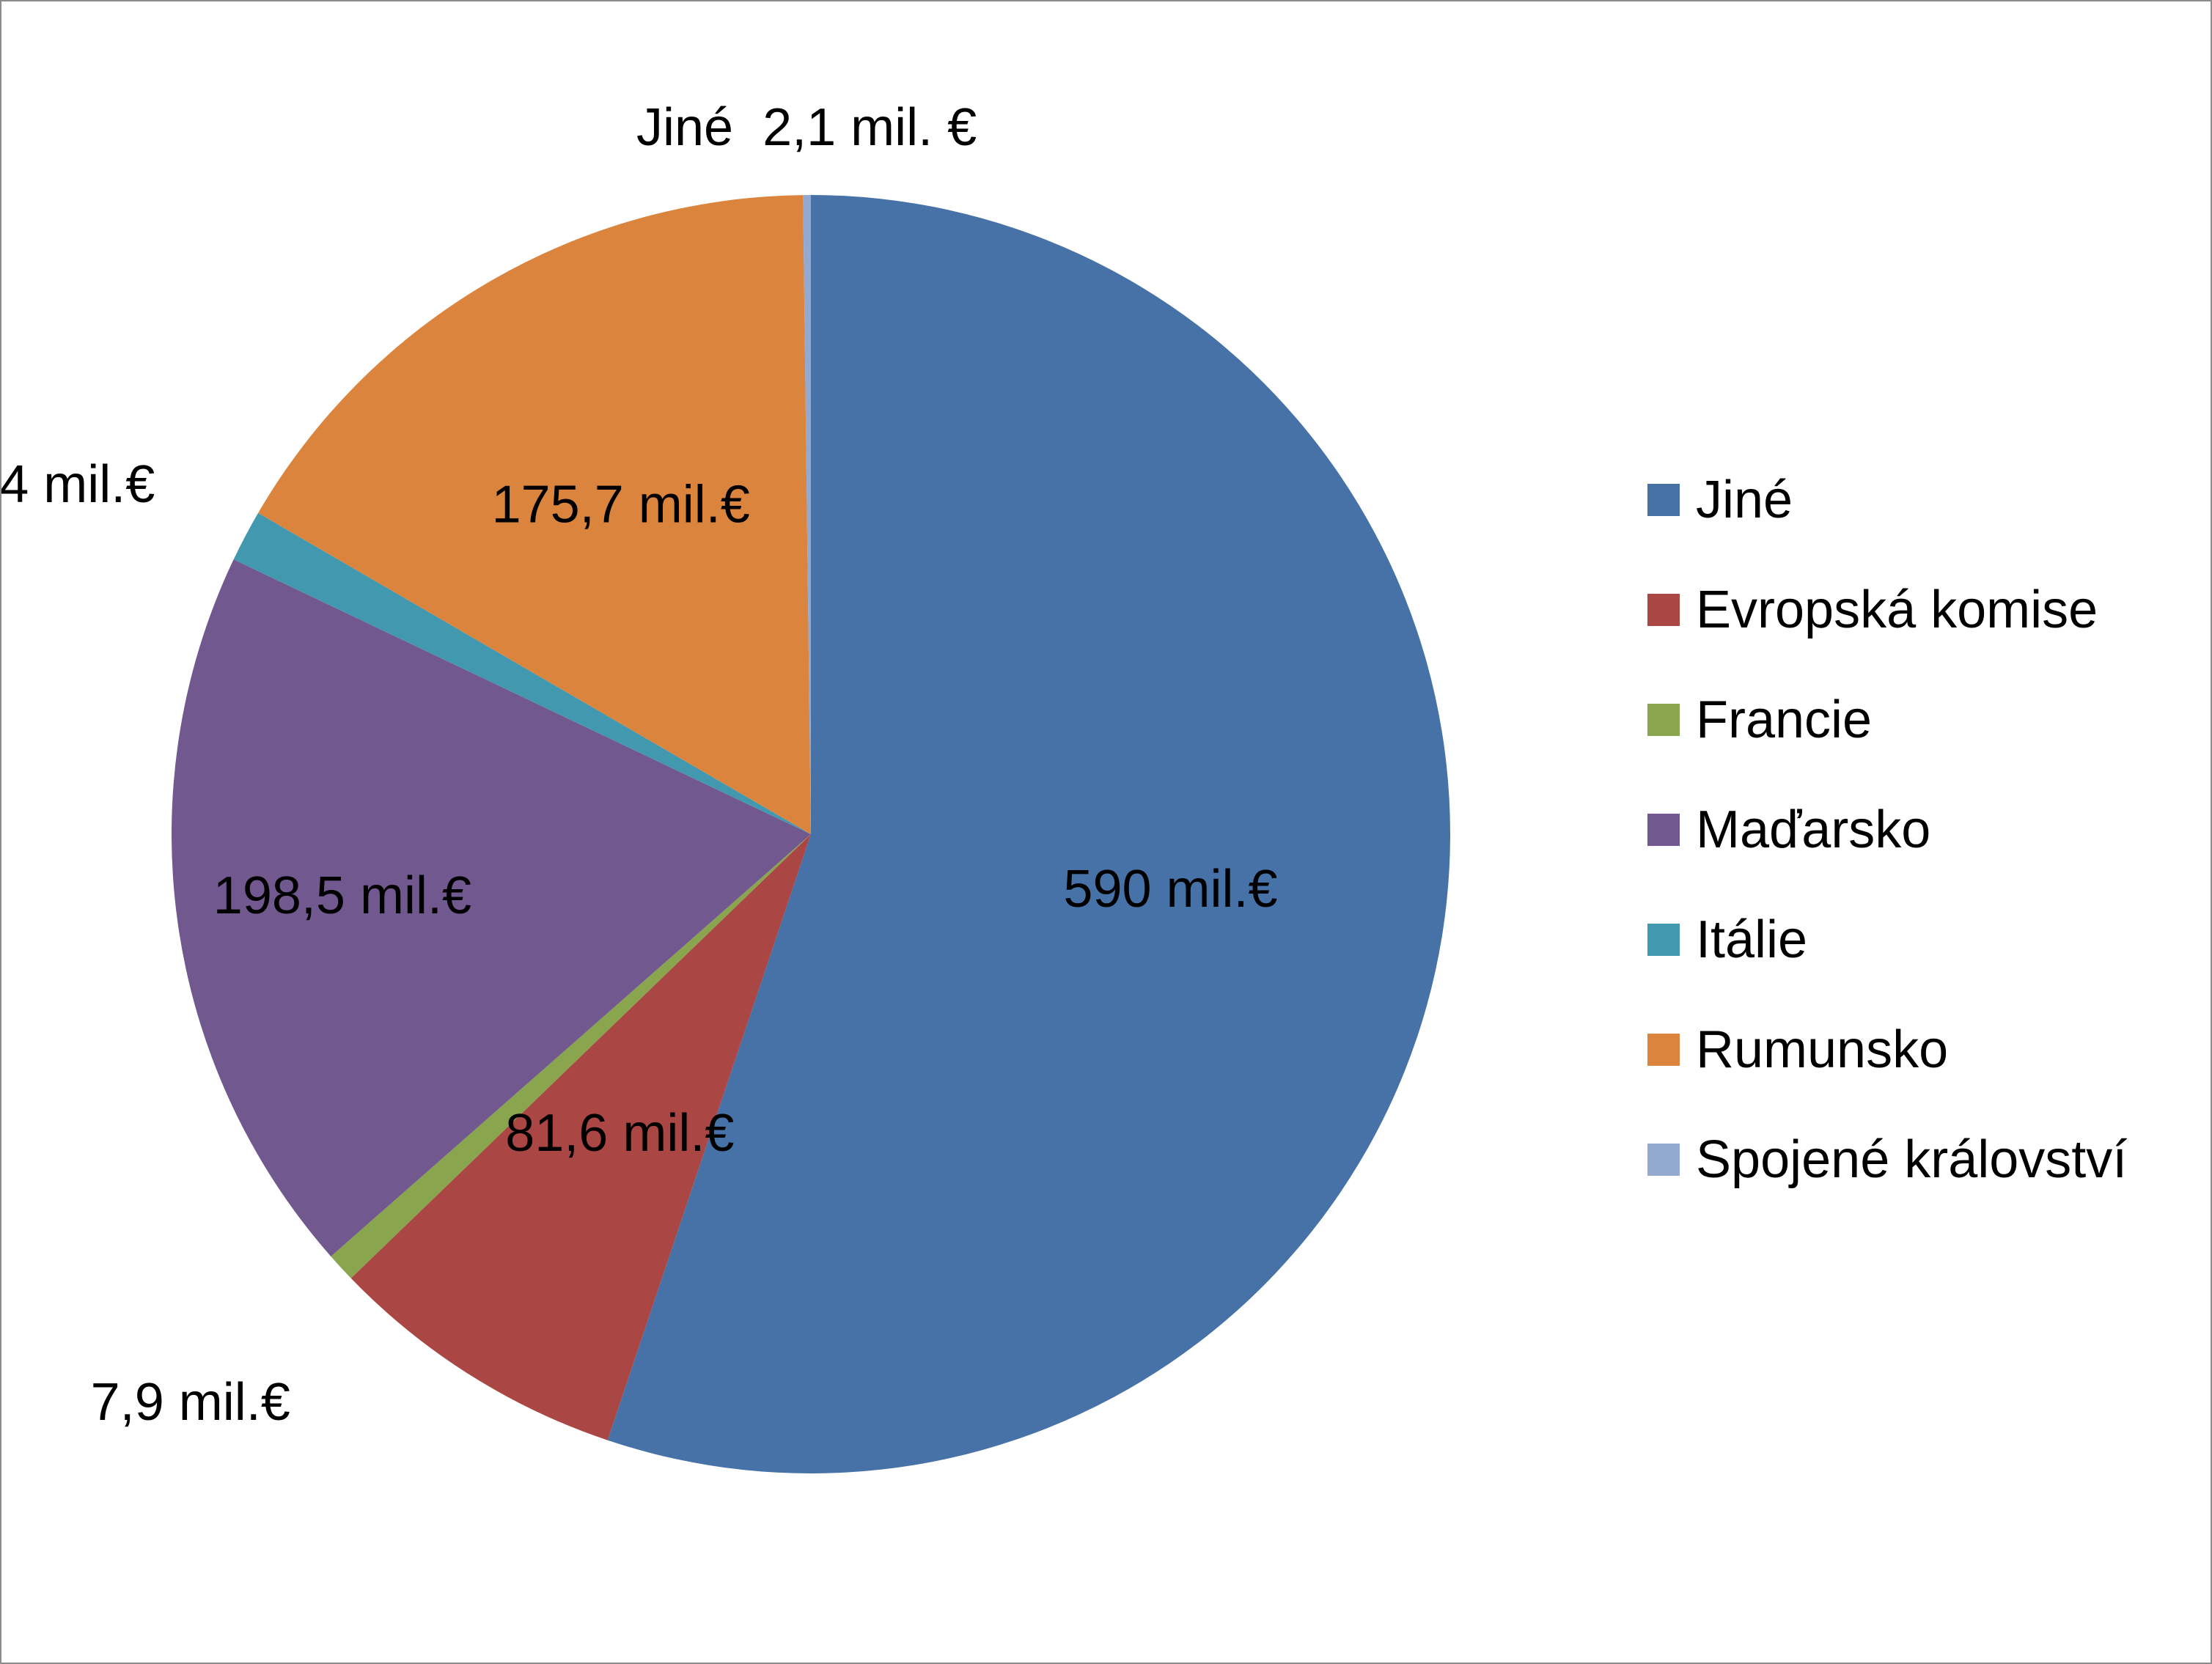  What do you see at coordinates (1912, 1159) in the screenshot?
I see `legend-label: Spojené království` at bounding box center [1912, 1159].